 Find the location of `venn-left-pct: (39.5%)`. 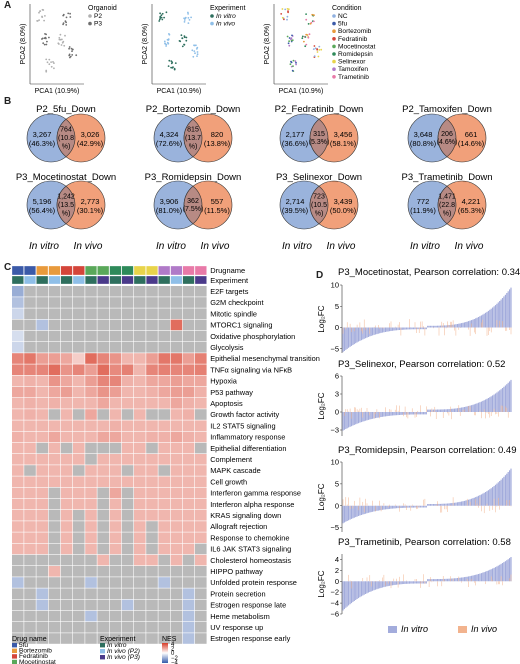

venn-left-pct: (39.5%) is located at coordinates (295, 210).